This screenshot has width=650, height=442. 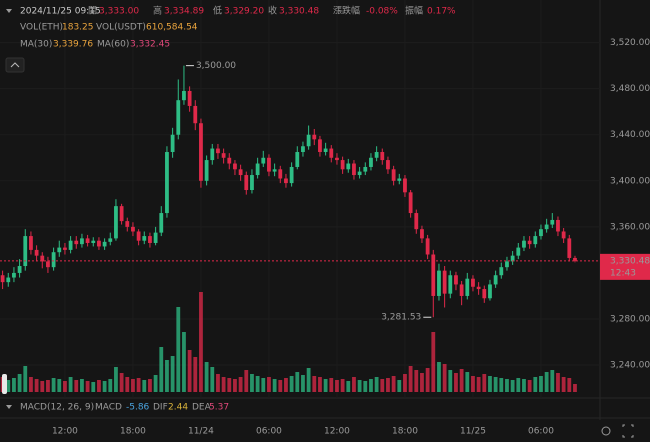 I want to click on value: 5.37, so click(x=219, y=408).